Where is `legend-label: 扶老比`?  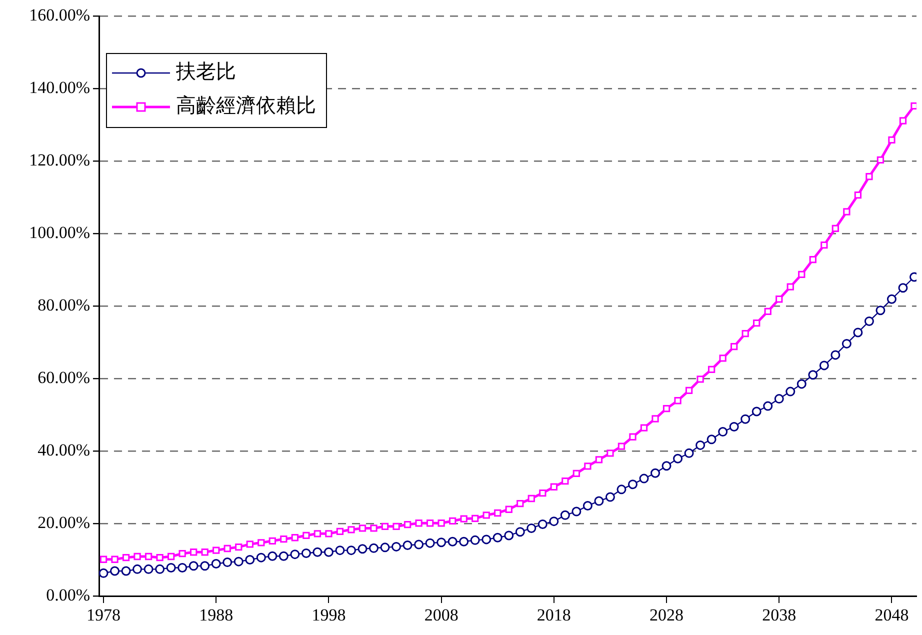 legend-label: 扶老比 is located at coordinates (205, 71).